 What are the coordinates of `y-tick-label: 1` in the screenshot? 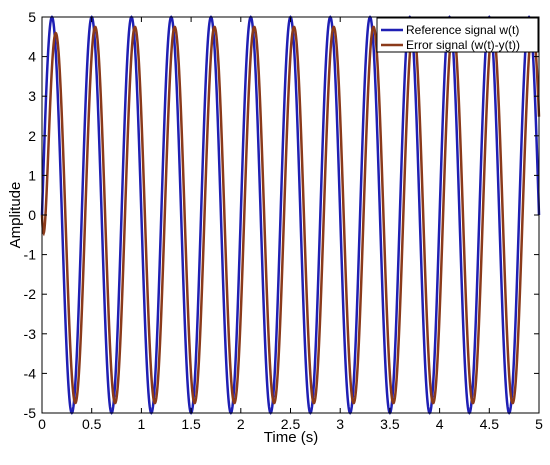 It's located at (32, 175).